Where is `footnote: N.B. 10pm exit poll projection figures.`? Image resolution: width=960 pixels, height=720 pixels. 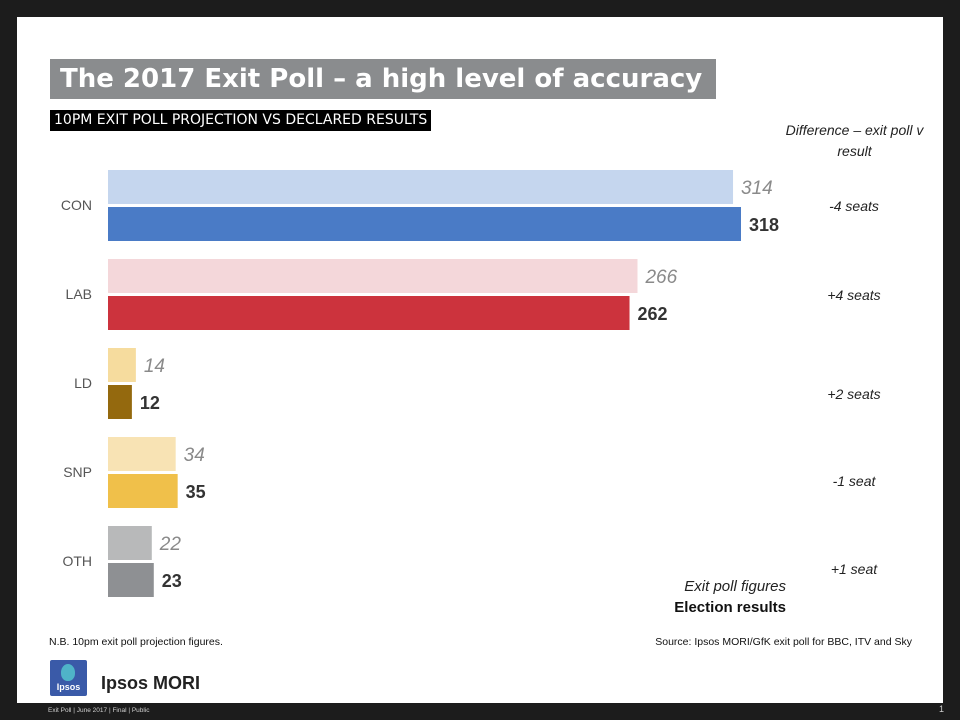
footnote: N.B. 10pm exit poll projection figures. is located at coordinates (136, 642).